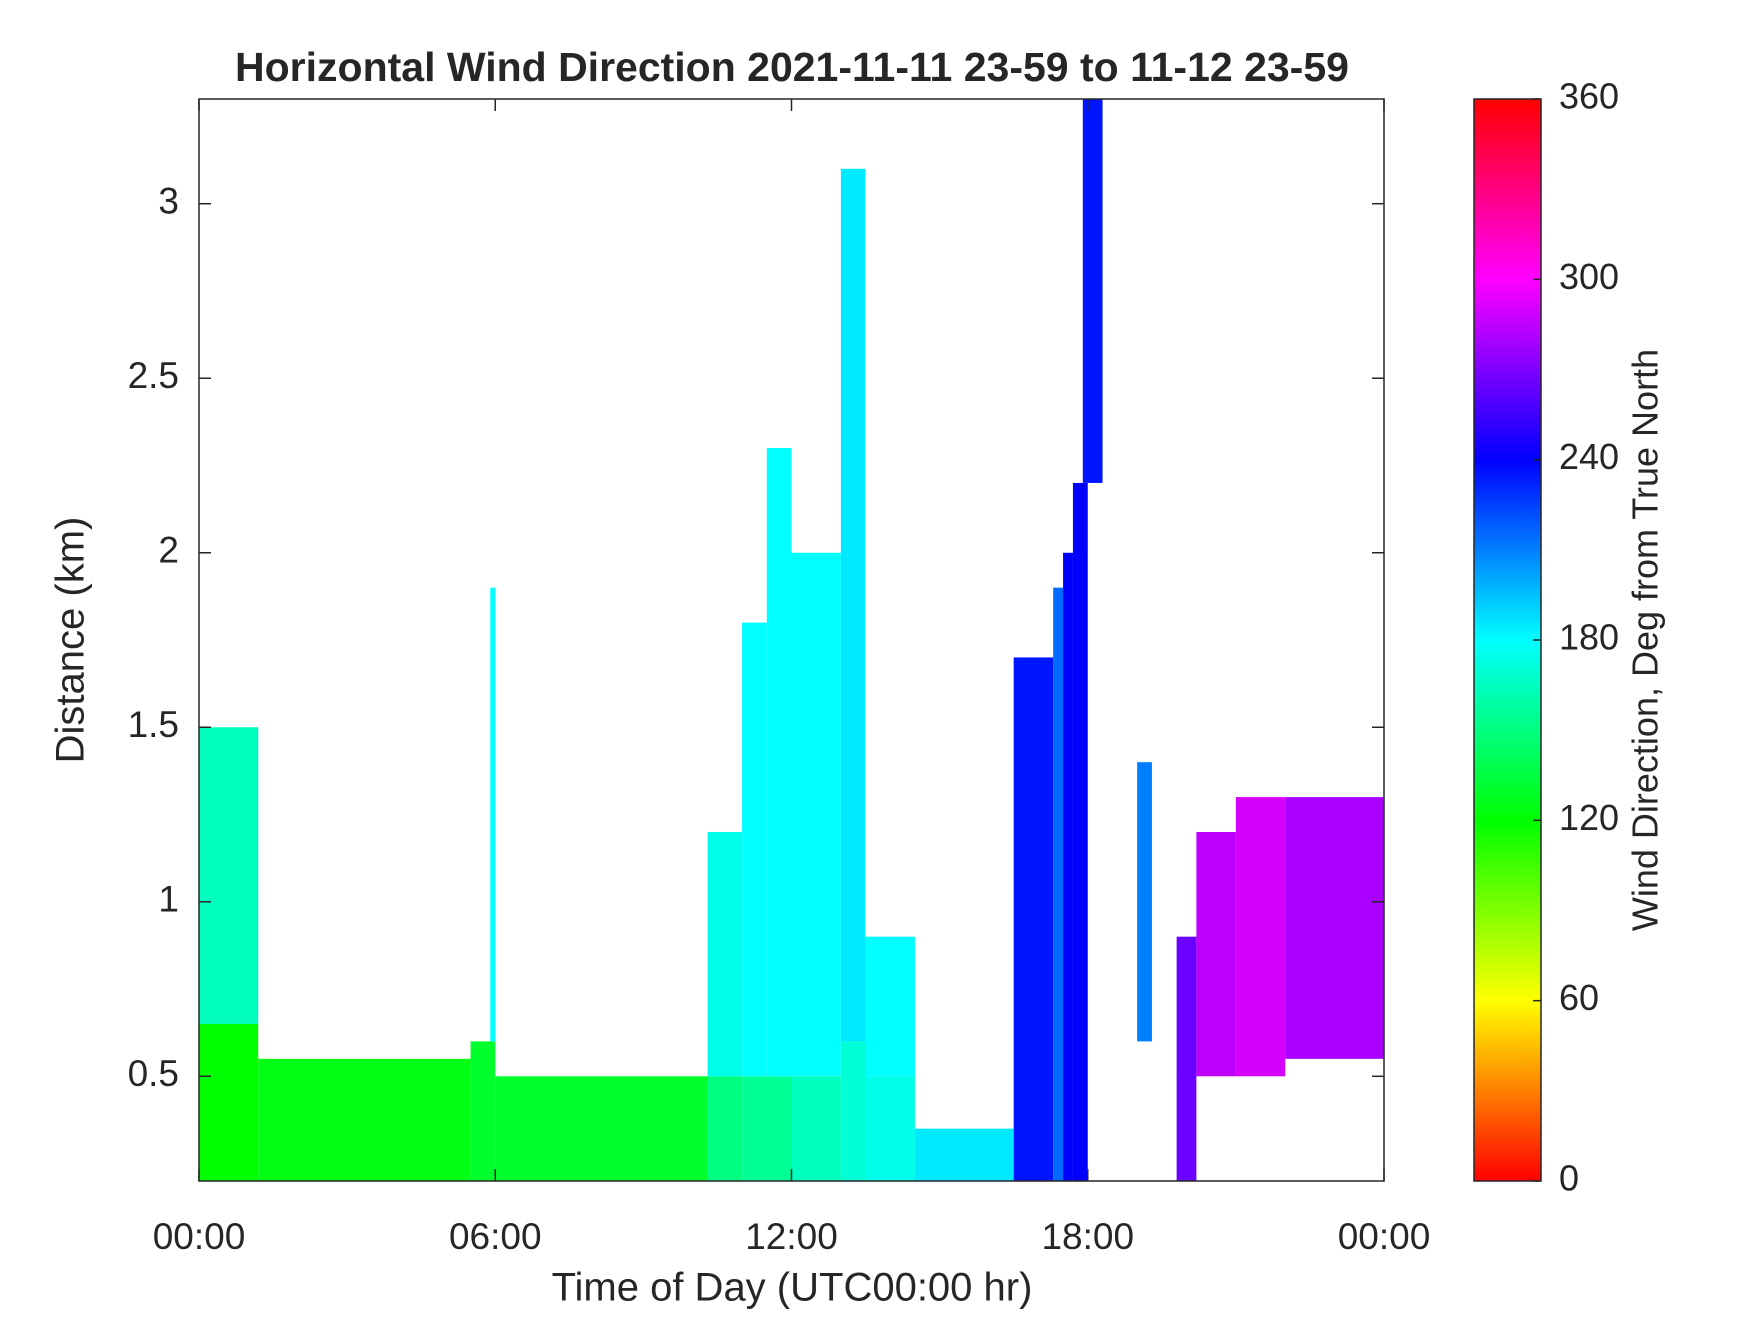 The image size is (1750, 1318). Describe the element at coordinates (71, 640) in the screenshot. I see `y-axis-label: Distance (km)` at that location.